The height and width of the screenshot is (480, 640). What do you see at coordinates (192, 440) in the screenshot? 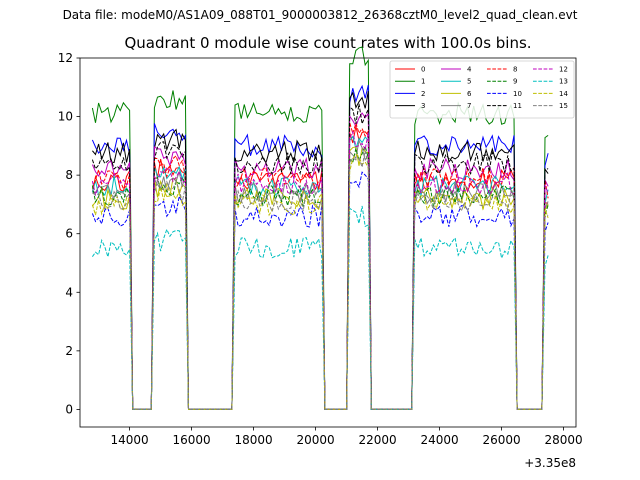
I see `x-tick-label: 16000` at bounding box center [192, 440].